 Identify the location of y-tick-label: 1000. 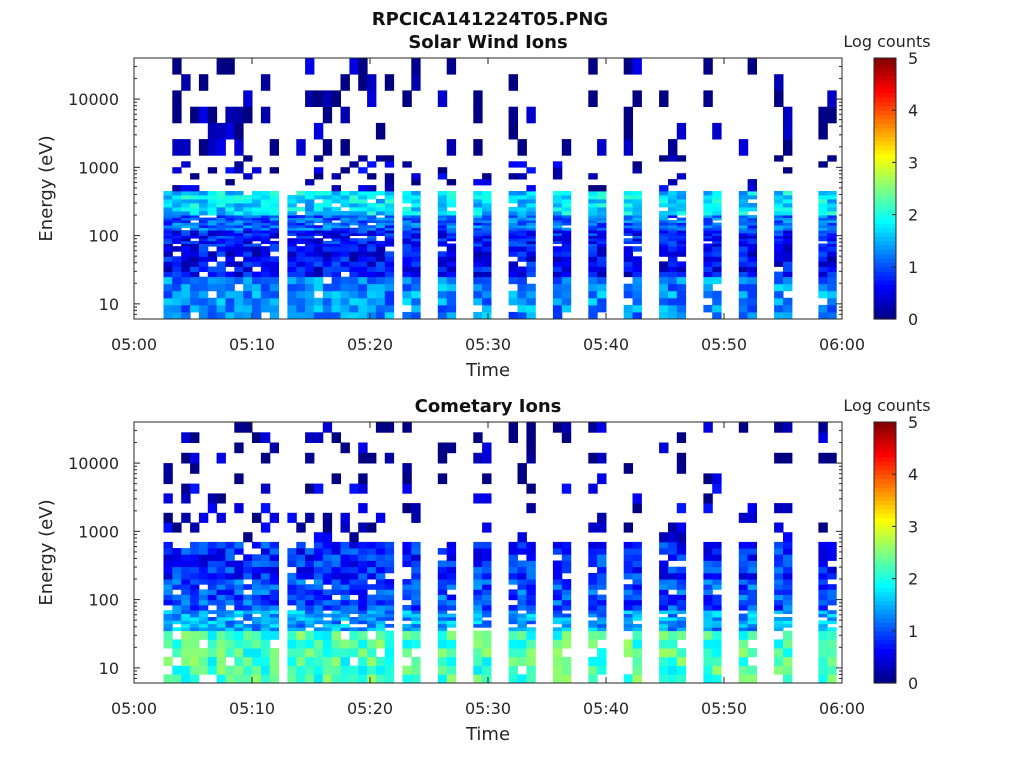
(98, 531).